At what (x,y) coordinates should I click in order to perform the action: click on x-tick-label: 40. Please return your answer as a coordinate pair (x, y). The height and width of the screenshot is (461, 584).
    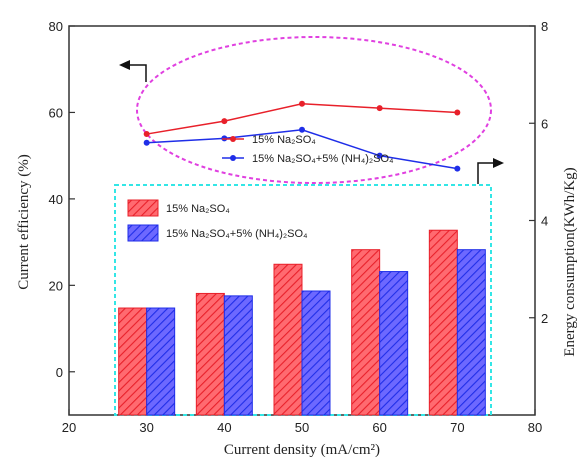
    Looking at the image, I should click on (224, 427).